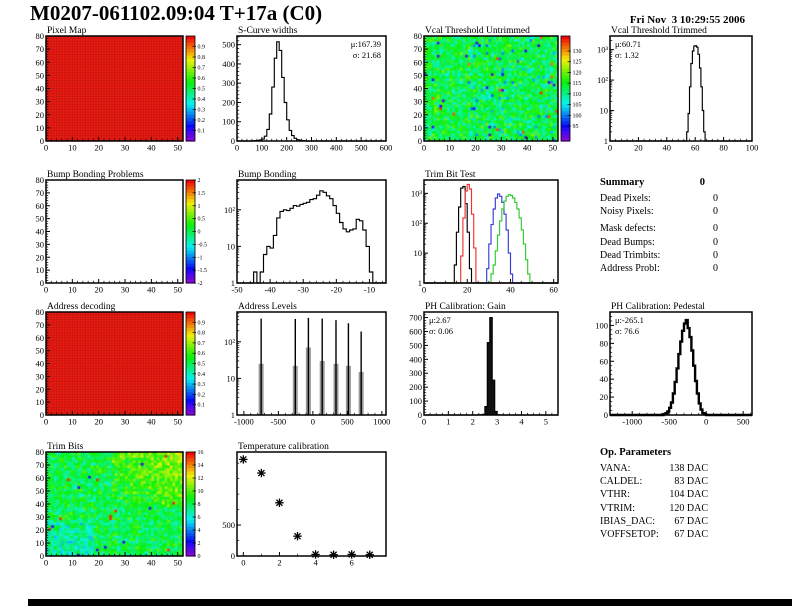  I want to click on op-param-label: CALDEL:, so click(621, 482).